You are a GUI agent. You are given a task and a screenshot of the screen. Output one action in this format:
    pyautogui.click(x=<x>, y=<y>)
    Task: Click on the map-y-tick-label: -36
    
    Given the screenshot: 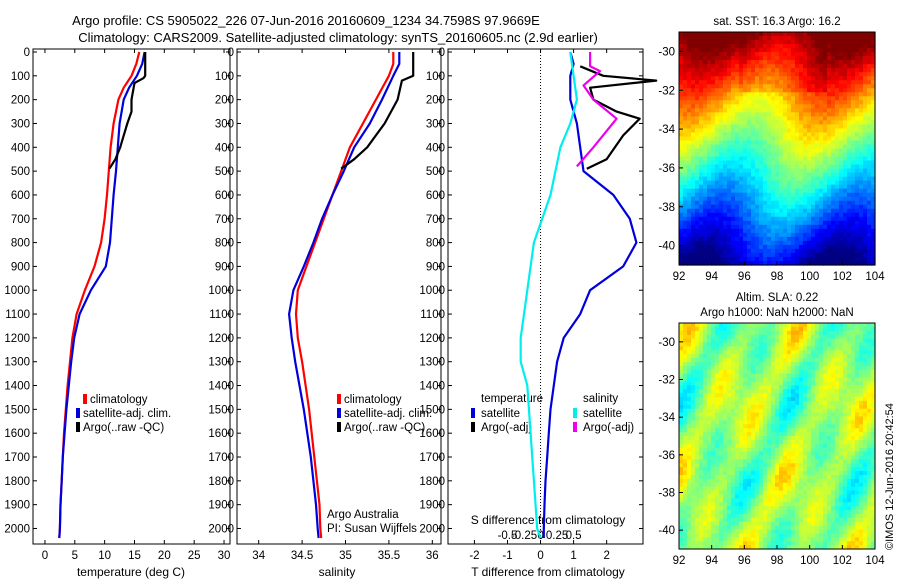 What is the action you would take?
    pyautogui.click(x=666, y=169)
    